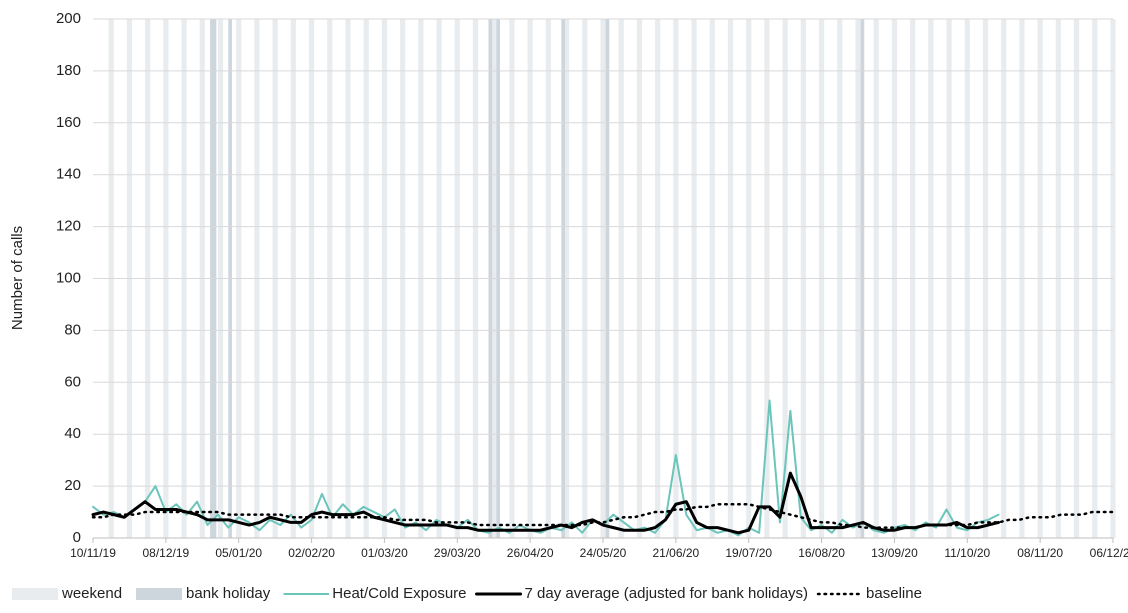  I want to click on x-tick-label: 08/11/20, so click(1040, 553).